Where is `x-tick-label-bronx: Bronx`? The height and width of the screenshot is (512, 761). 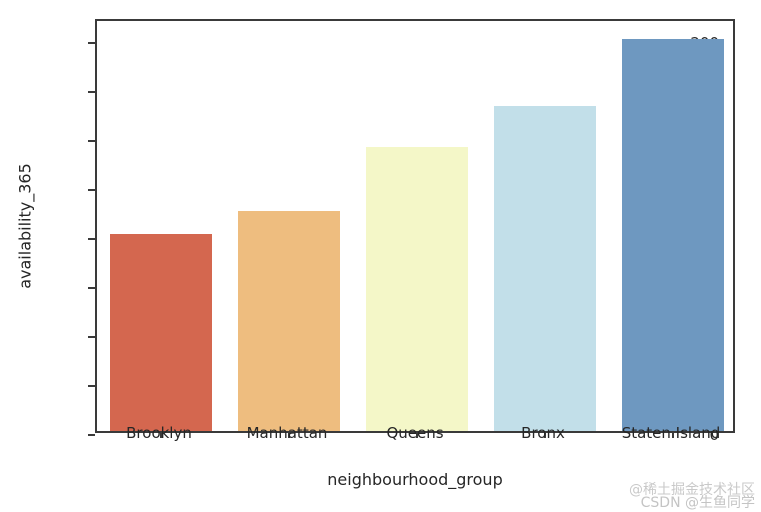
x-tick-label-bronx: Bronx is located at coordinates (543, 433).